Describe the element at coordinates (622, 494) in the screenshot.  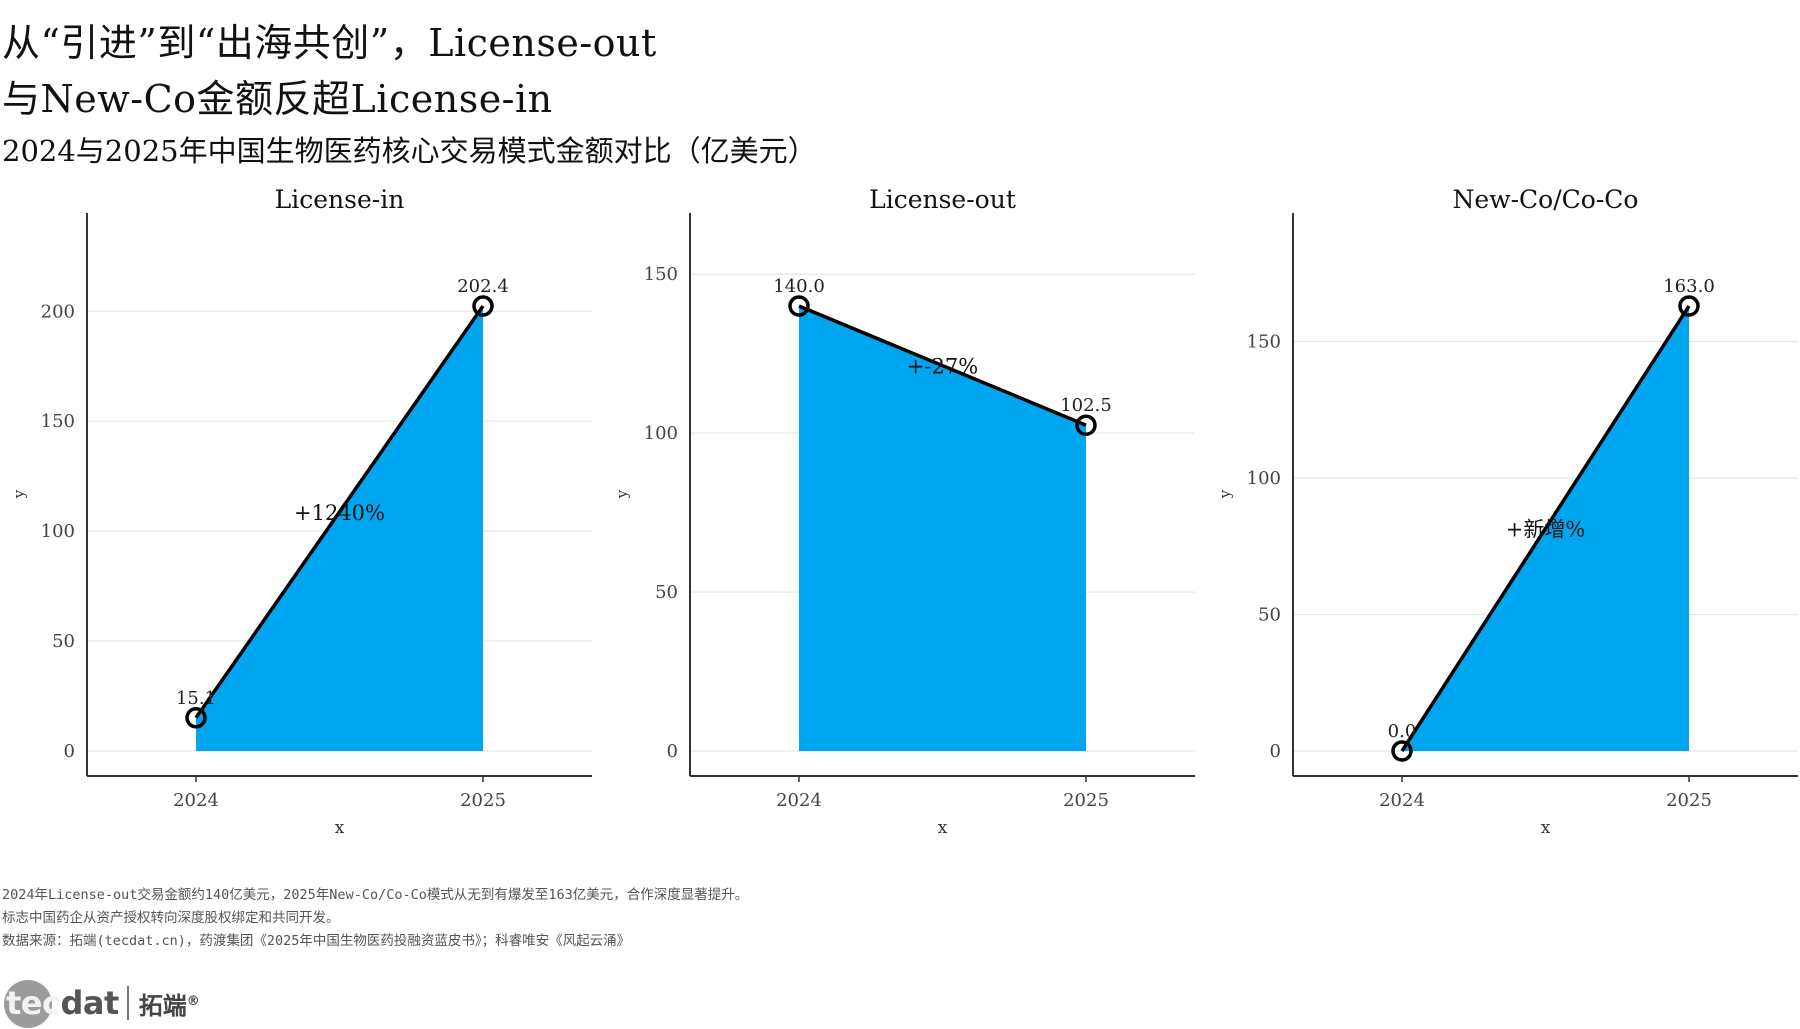
I see `y-axis-title-2: y` at that location.